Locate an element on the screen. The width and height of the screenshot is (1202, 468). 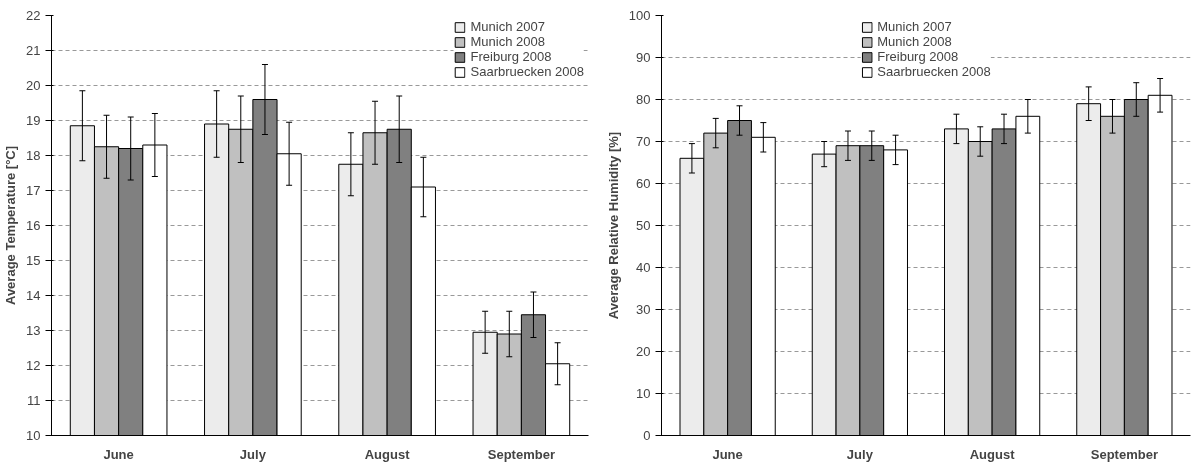
y-tick-label: 12 is located at coordinates (33, 365).